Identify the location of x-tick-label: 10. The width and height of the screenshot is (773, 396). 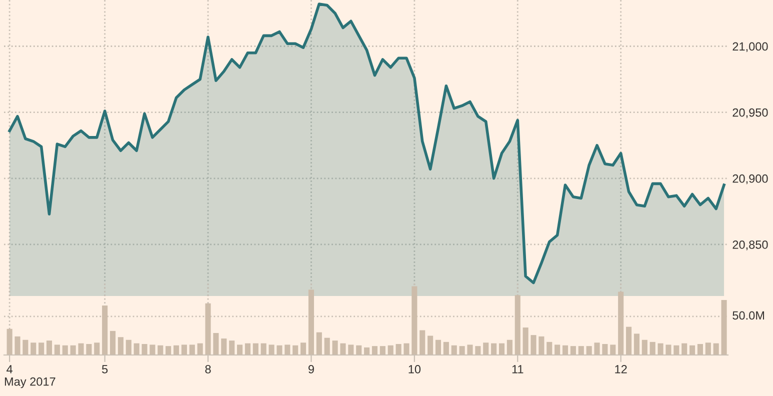
(414, 369).